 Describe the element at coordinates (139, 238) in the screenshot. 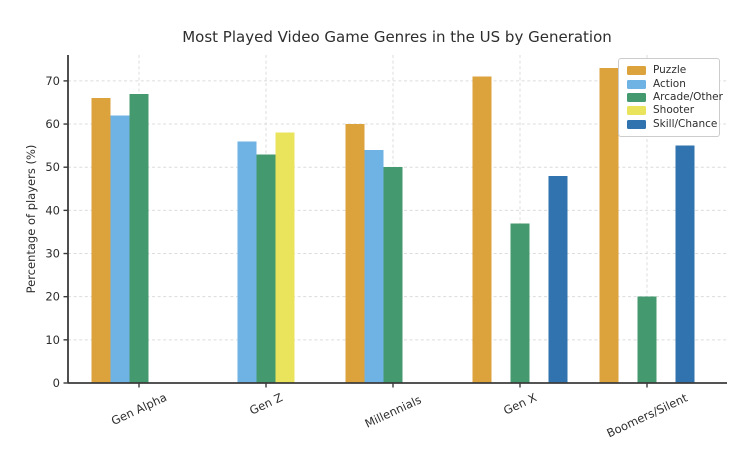

I see `bar-arcade-other-gen-alpha` at that location.